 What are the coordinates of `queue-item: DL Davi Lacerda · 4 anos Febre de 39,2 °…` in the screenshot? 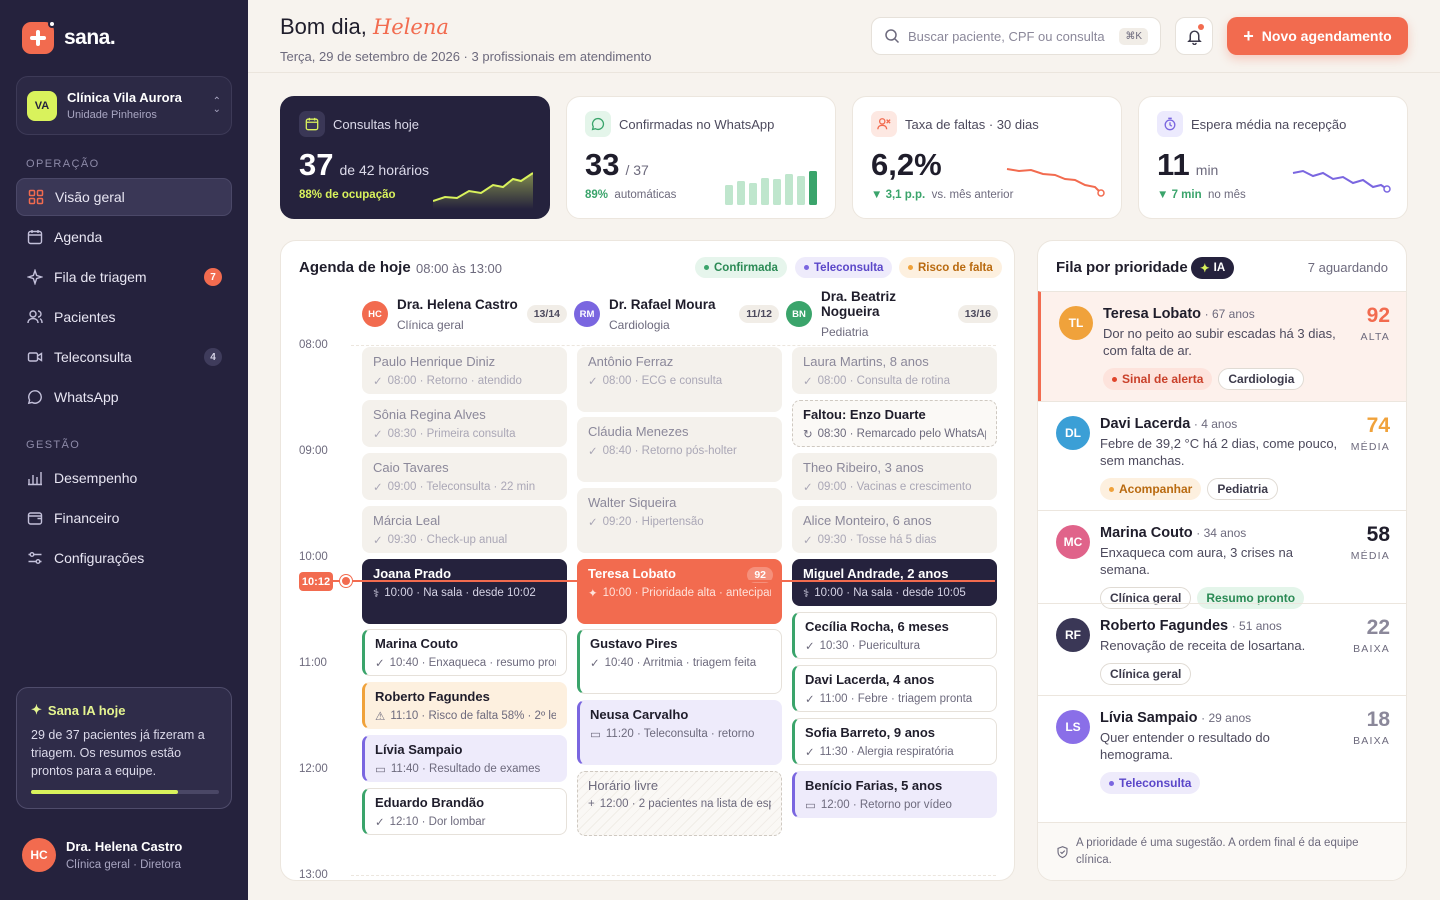 It's located at (1222, 455).